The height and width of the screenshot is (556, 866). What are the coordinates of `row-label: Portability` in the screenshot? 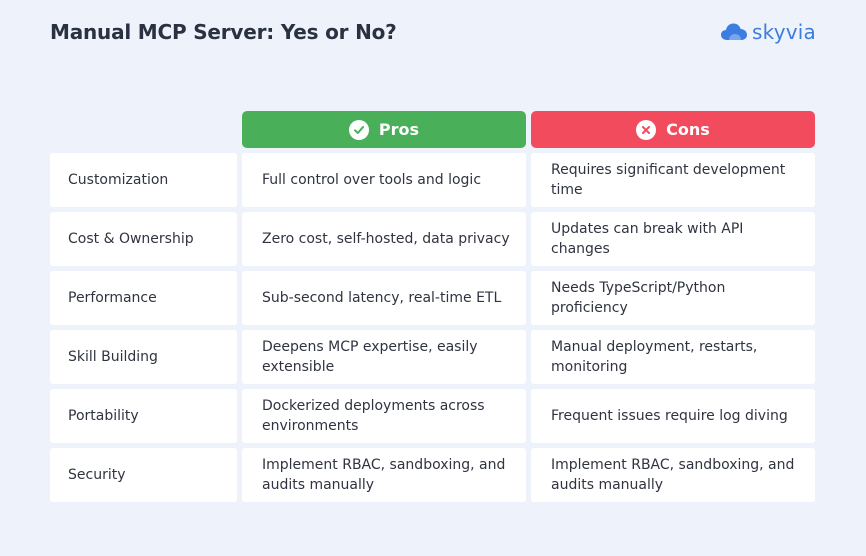 It's located at (143, 416).